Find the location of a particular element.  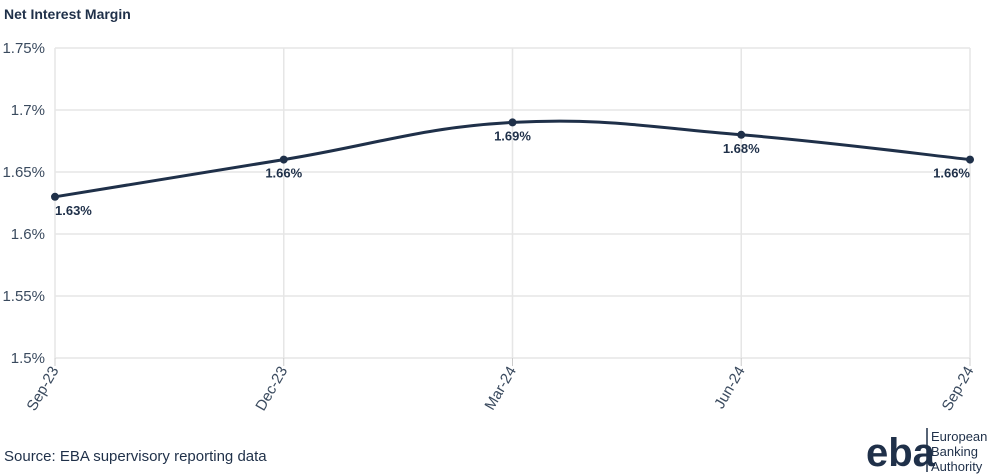

logo-line-1: European is located at coordinates (959, 436).